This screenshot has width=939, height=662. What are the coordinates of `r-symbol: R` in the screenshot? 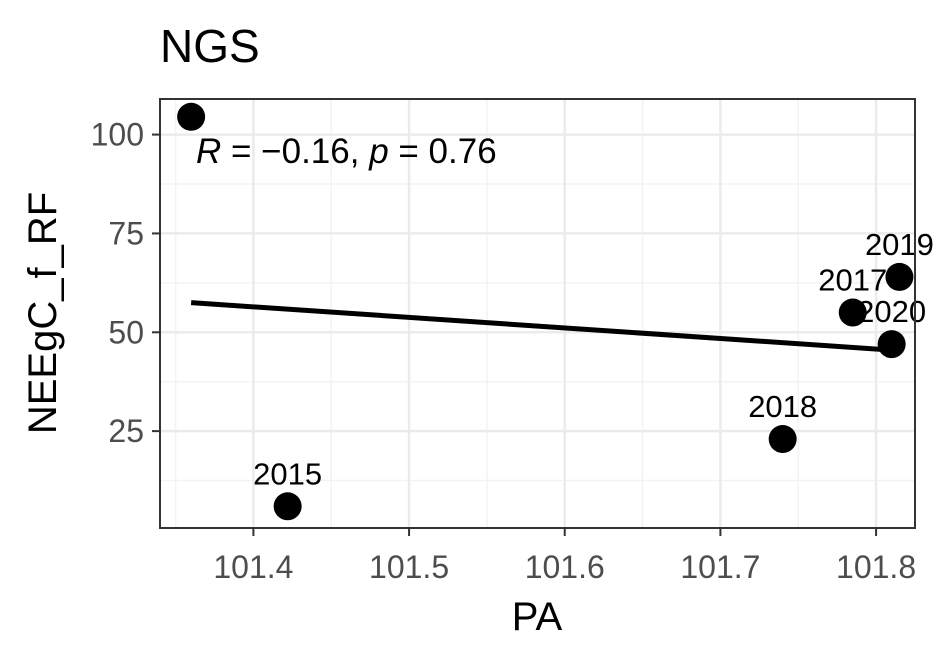 It's located at (208, 151).